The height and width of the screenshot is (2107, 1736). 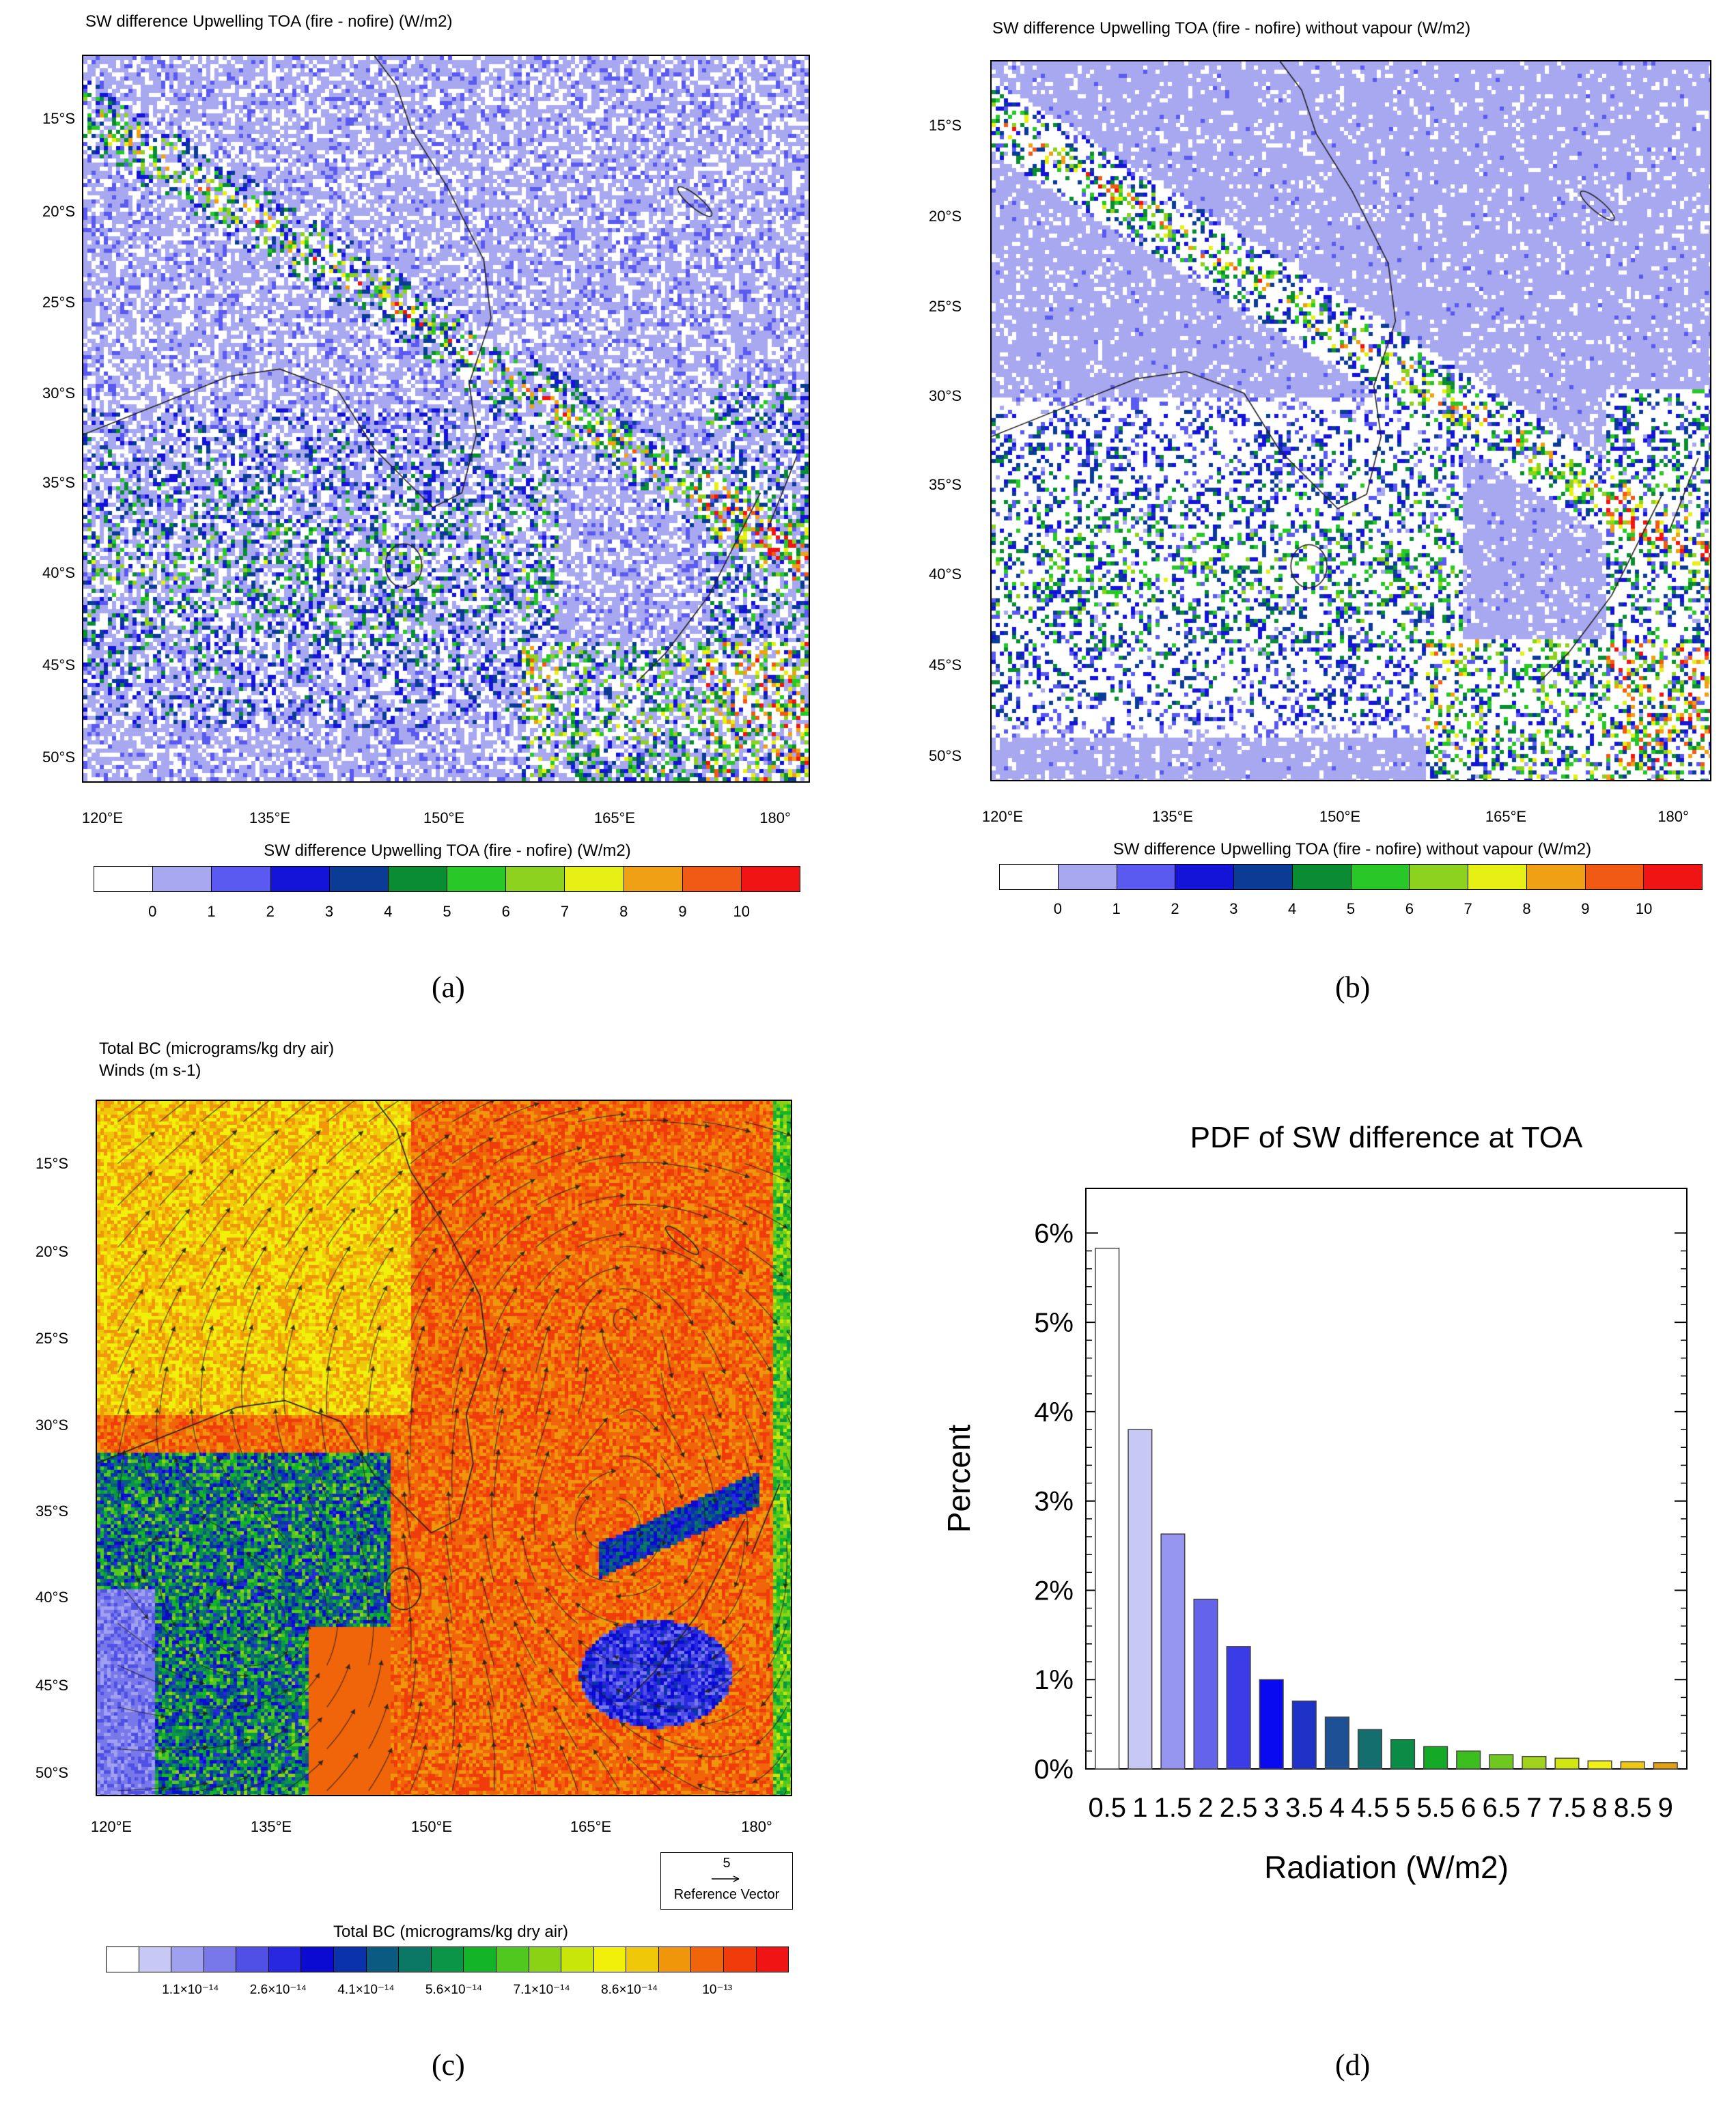 What do you see at coordinates (1175, 908) in the screenshot?
I see `colorbar-label: 2` at bounding box center [1175, 908].